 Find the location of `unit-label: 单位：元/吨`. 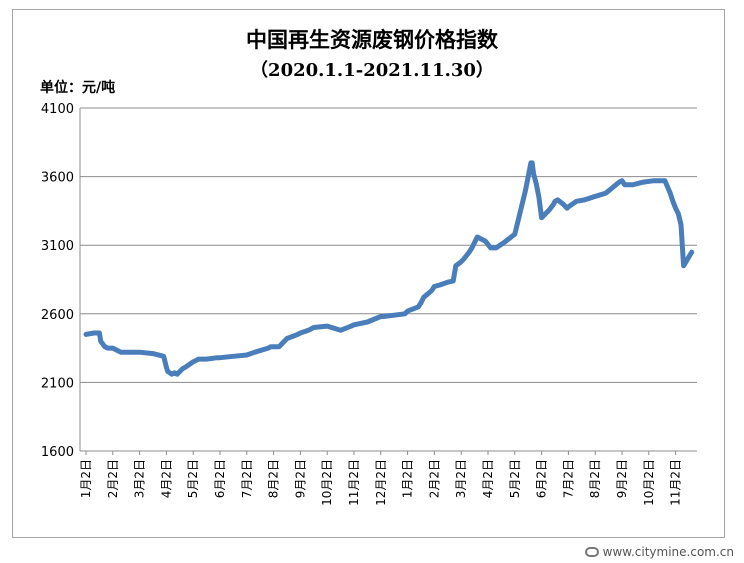

unit-label: 单位：元/吨 is located at coordinates (78, 88).